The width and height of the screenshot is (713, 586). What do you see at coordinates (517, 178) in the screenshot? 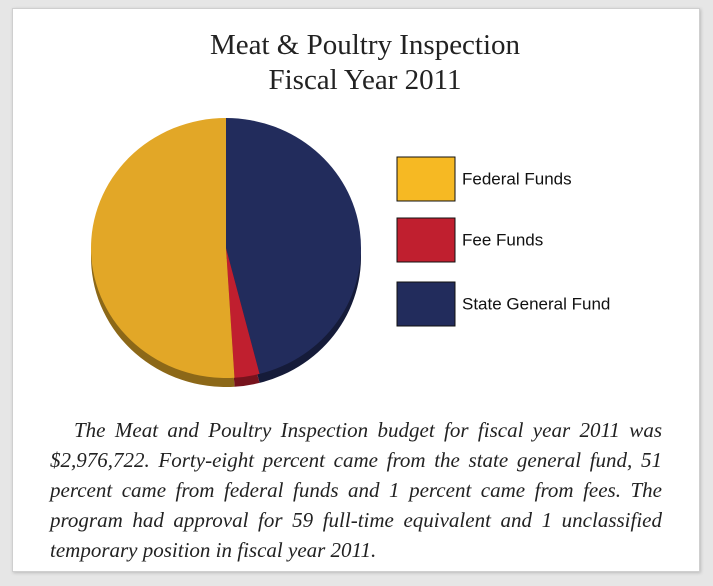
I see `legend-label: Federal Funds` at bounding box center [517, 178].